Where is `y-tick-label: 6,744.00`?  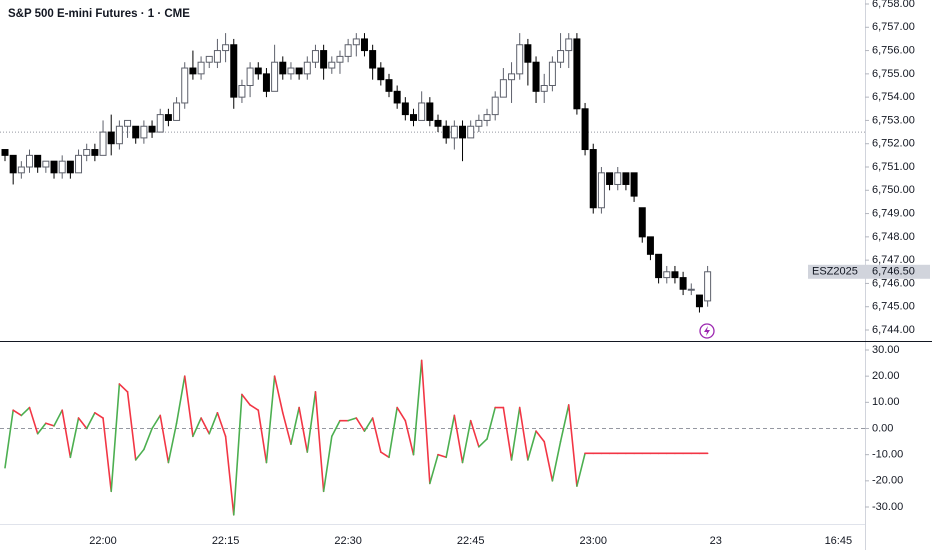 y-tick-label: 6,744.00 is located at coordinates (893, 330).